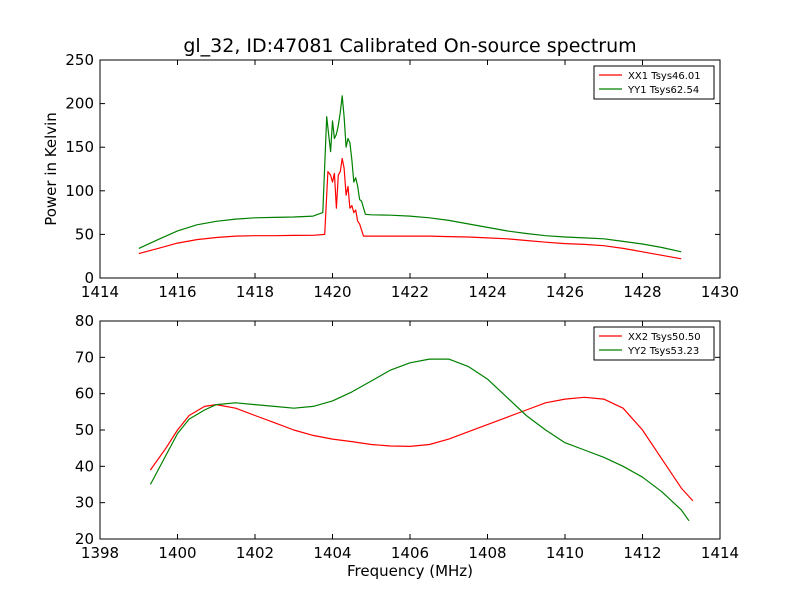 The height and width of the screenshot is (600, 800). What do you see at coordinates (84, 357) in the screenshot?
I see `y-tick-label: 70` at bounding box center [84, 357].